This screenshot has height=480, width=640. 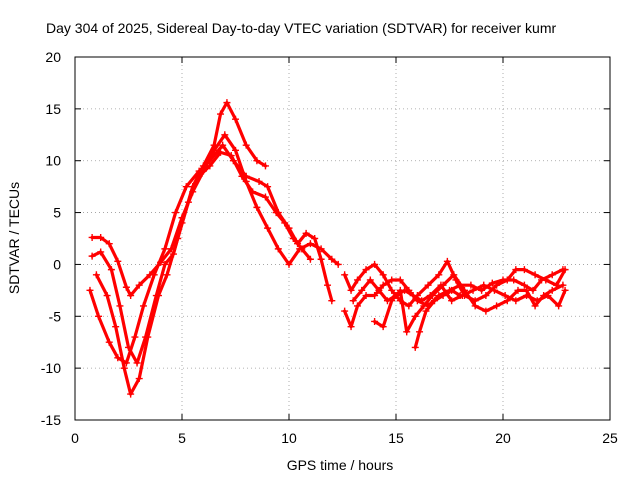 I want to click on x-axis-label: GPS time / hours, so click(x=340, y=465).